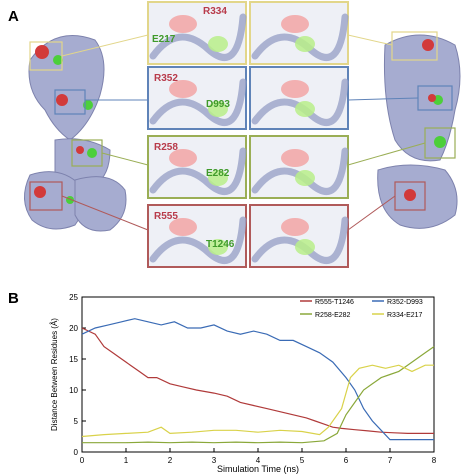  What do you see at coordinates (166, 147) in the screenshot?
I see `residue-label: R258` at bounding box center [166, 147].